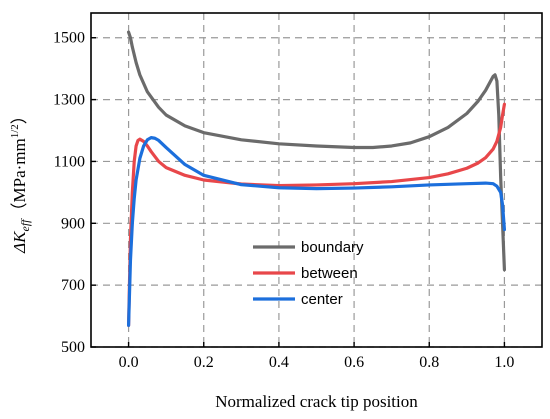 Image resolution: width=550 pixels, height=419 pixels. I want to click on legend-label-boundary: boundary, so click(332, 247).